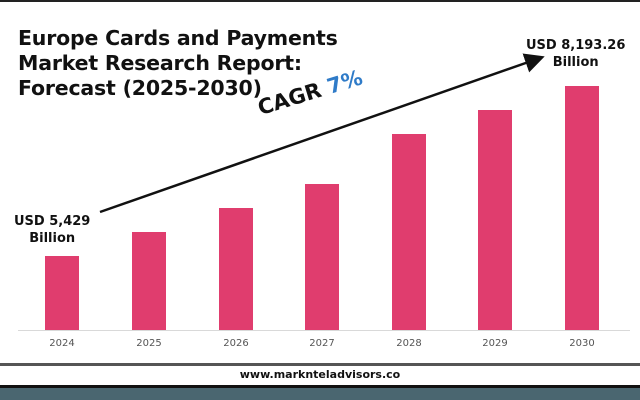 Image resolution: width=640 pixels, height=400 pixels. I want to click on start-unit: Billion, so click(52, 238).